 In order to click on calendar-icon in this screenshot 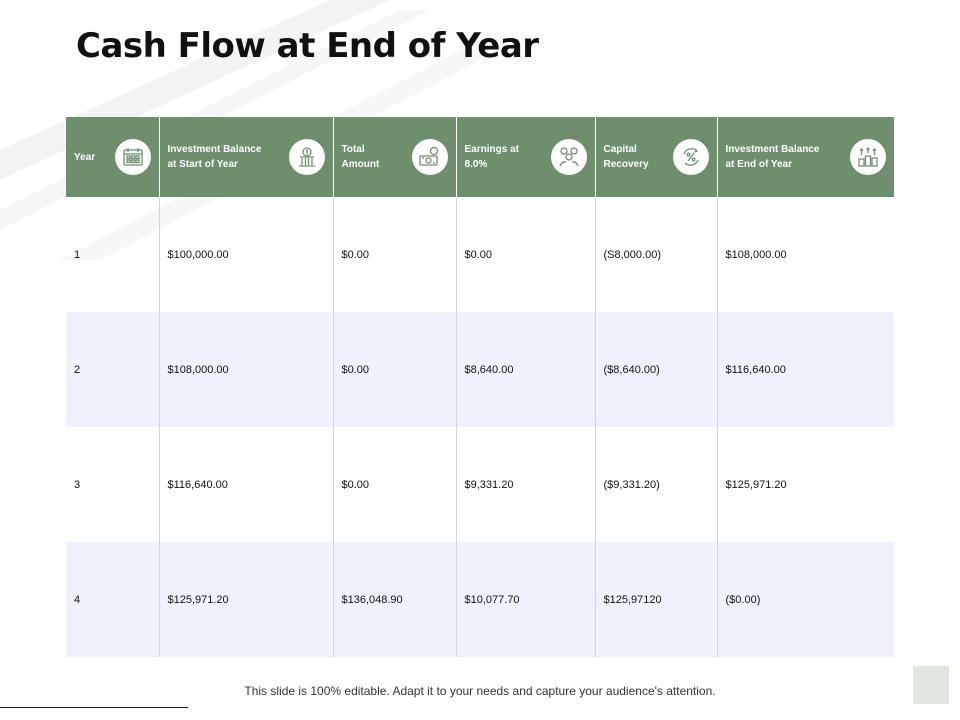, I will do `click(132, 157)`.